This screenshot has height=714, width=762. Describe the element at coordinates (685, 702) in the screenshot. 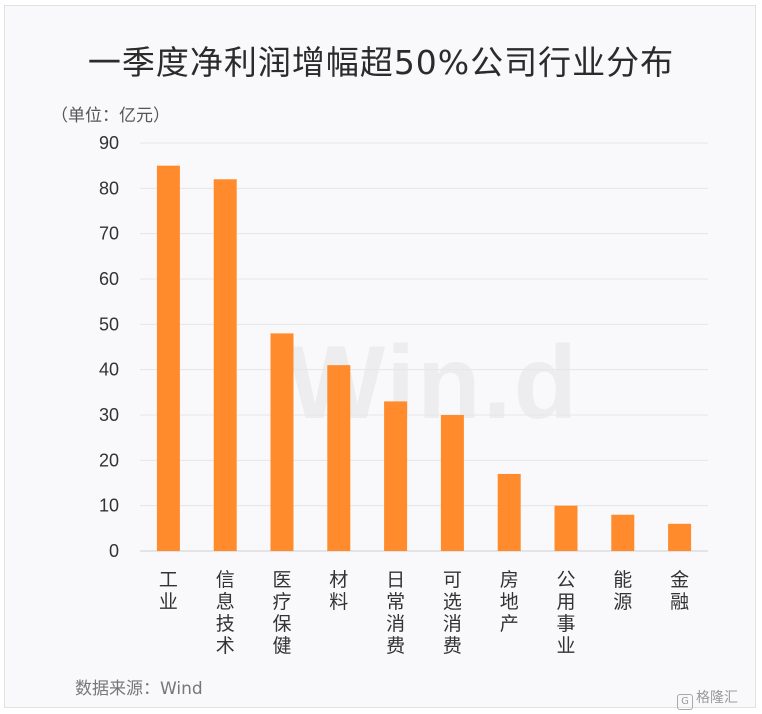

I see `logo-mark-icon: G` at that location.